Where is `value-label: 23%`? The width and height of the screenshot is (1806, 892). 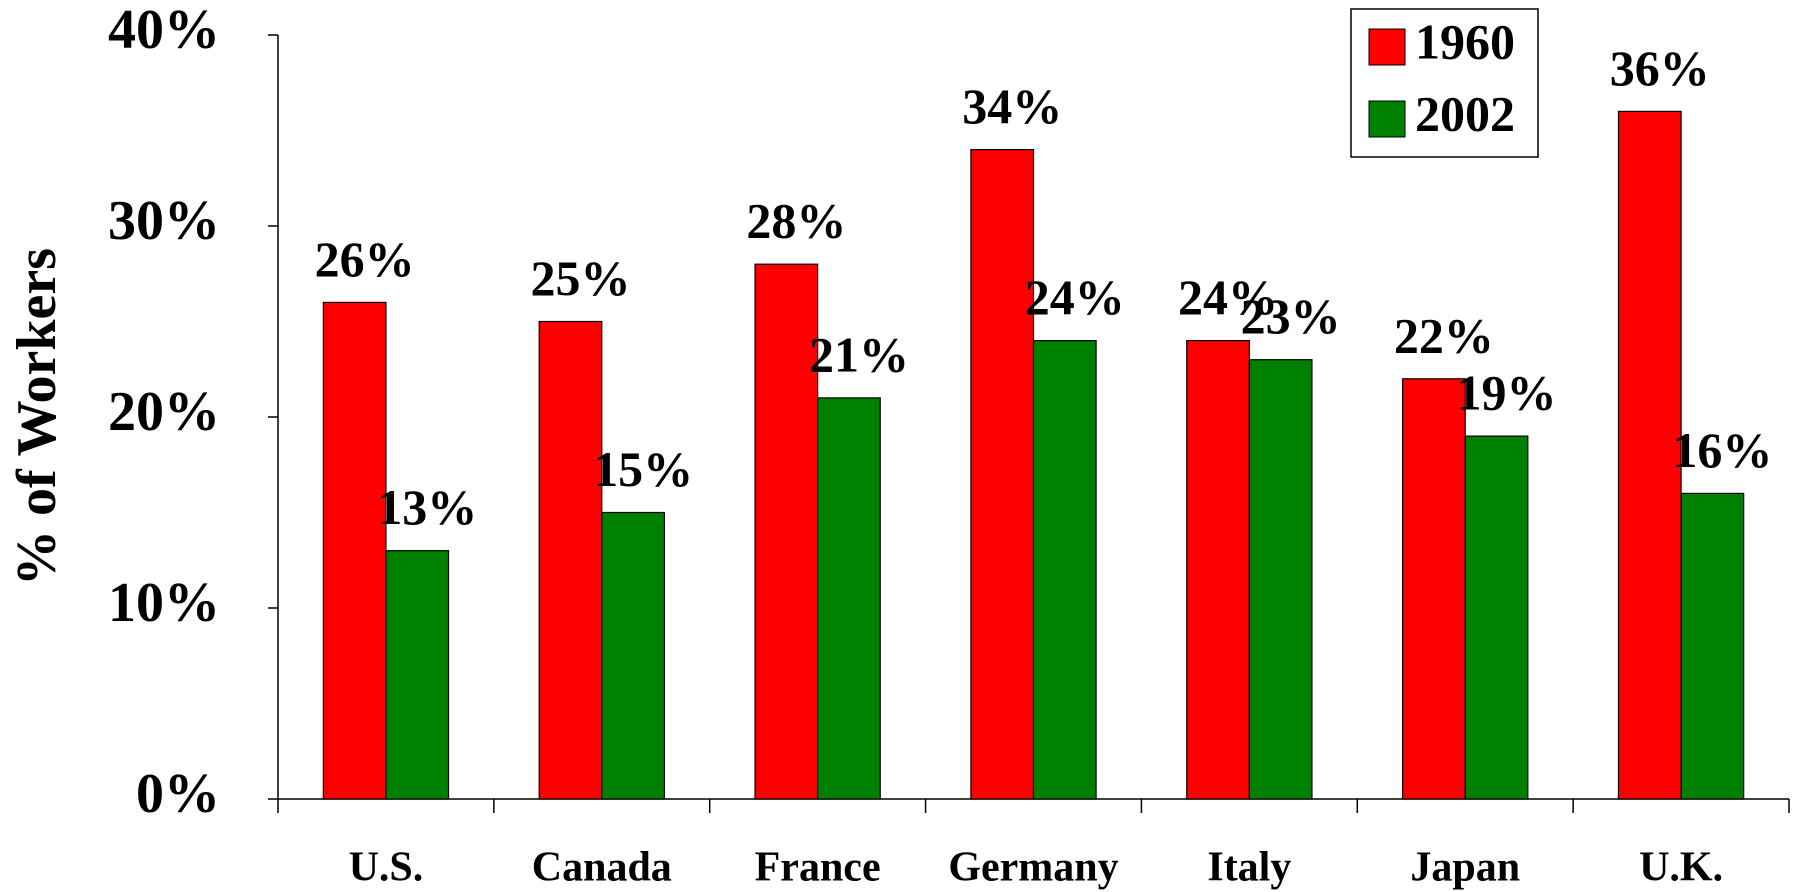 value-label: 23% is located at coordinates (1291, 316).